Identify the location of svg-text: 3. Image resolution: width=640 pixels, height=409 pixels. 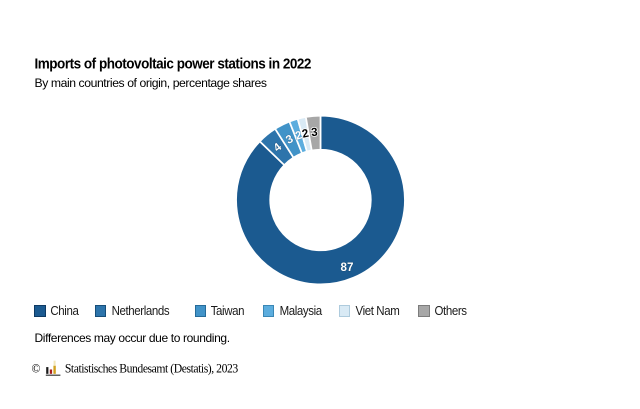
(315, 133).